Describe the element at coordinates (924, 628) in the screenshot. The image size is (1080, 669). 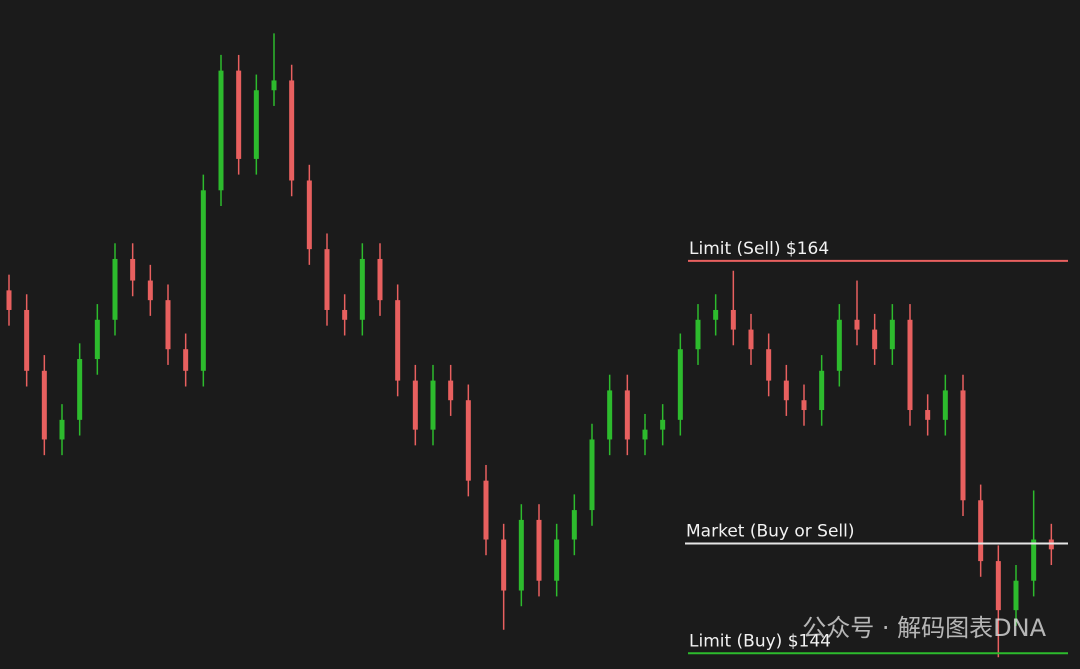
I see `watermark: 公众号 · 解码图表DNA` at that location.